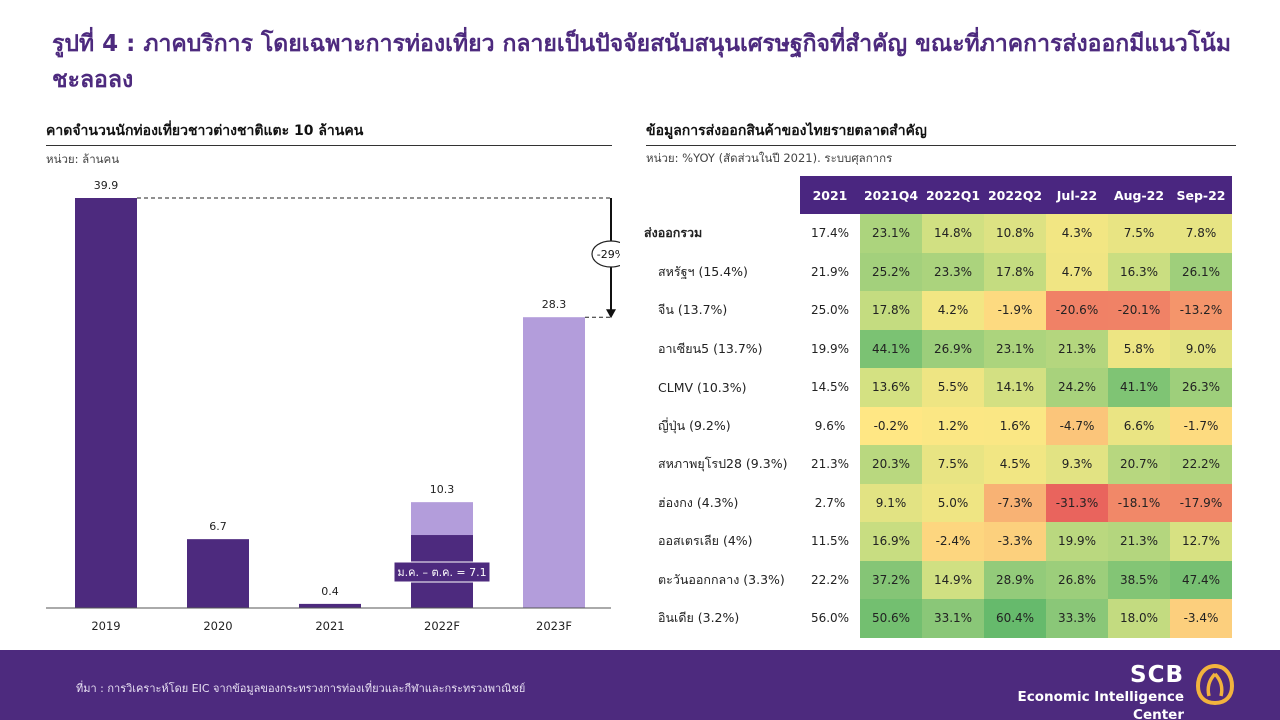 The width and height of the screenshot is (1280, 720). Describe the element at coordinates (941, 133) in the screenshot. I see `export-table-title: ข้อมูลการส่งออกสินค้าของไทยรายตลาดสำคัญ` at that location.